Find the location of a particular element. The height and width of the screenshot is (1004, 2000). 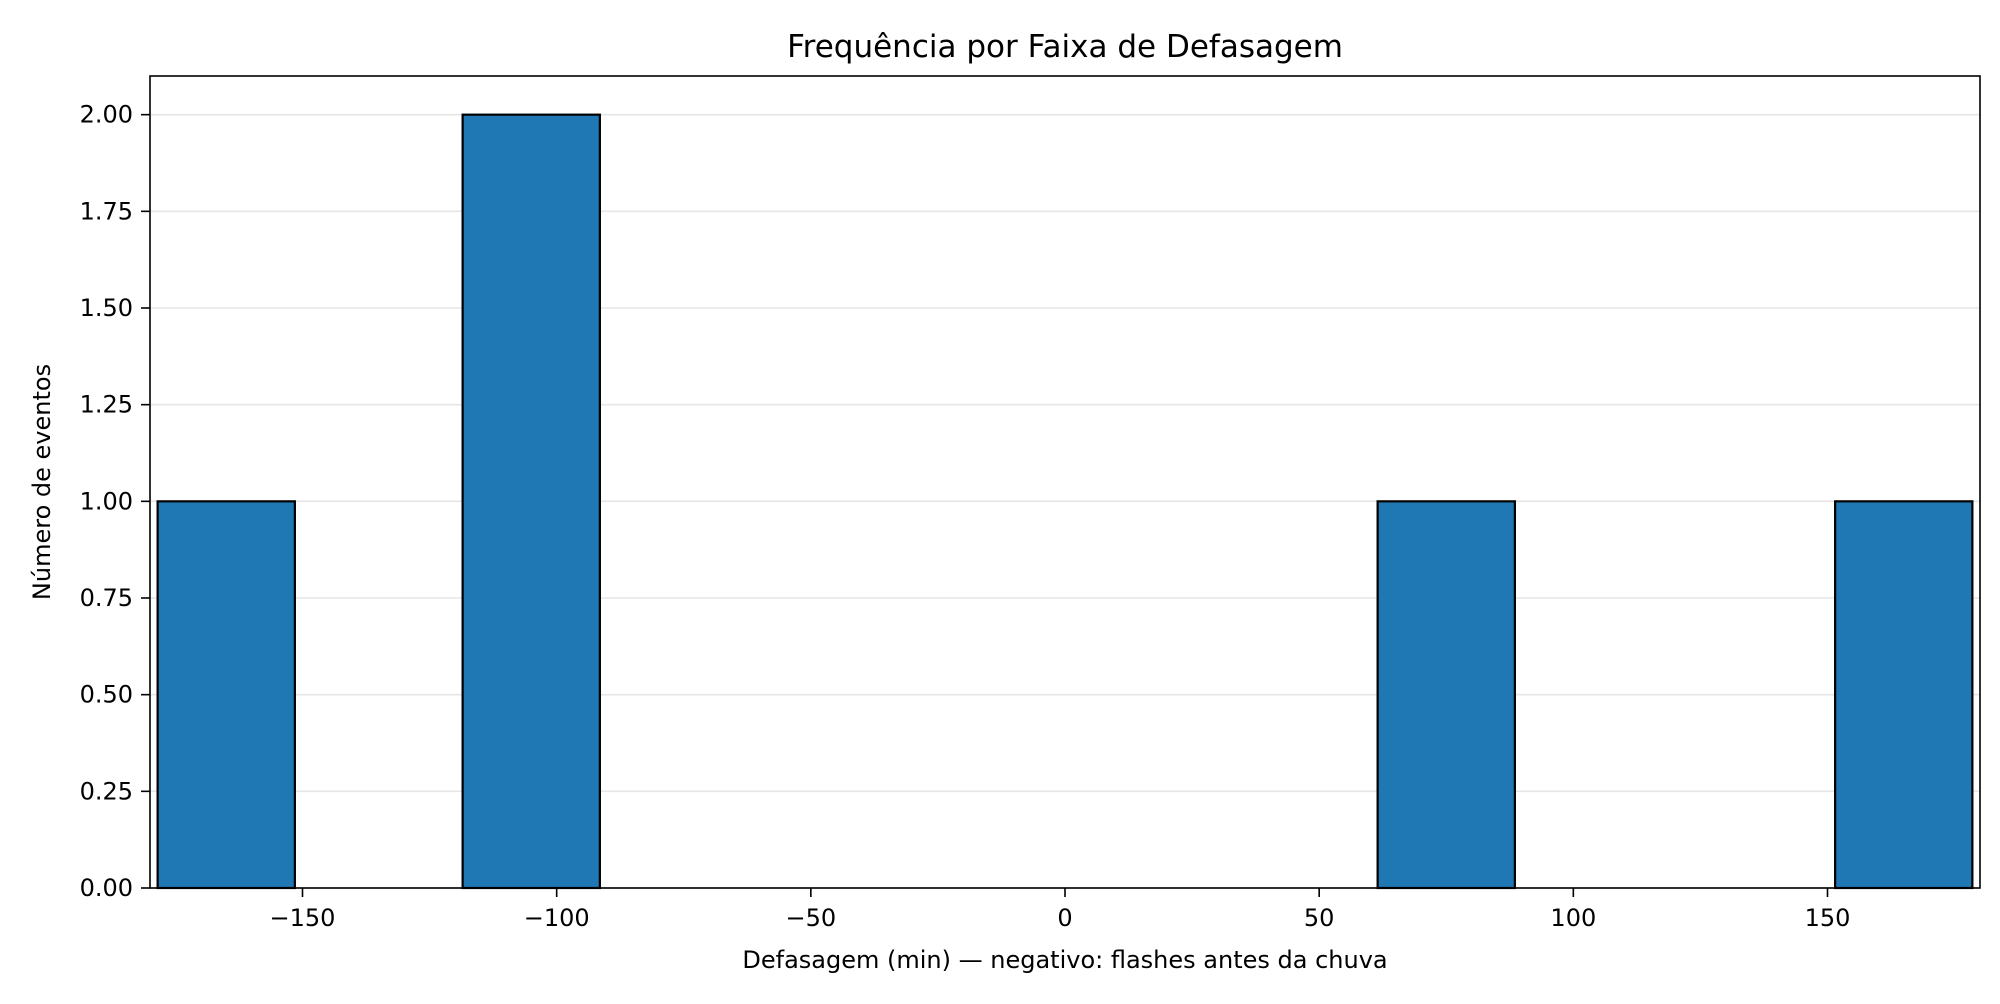

x-tick-label: 150 is located at coordinates (1828, 918).